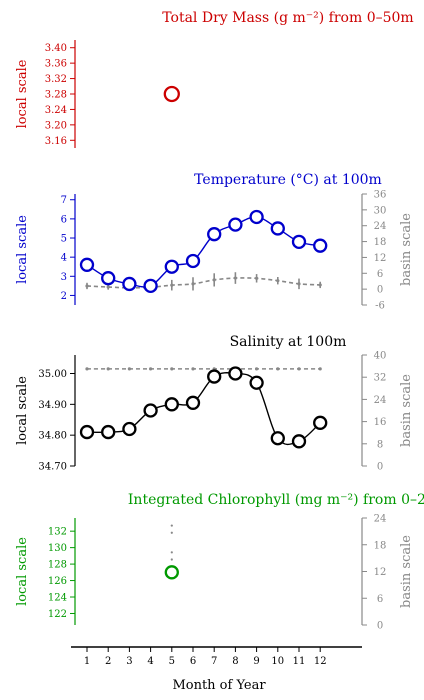 This screenshot has height=700, width=424. What do you see at coordinates (56, 125) in the screenshot?
I see `y-tick-label: 3.20` at bounding box center [56, 125].